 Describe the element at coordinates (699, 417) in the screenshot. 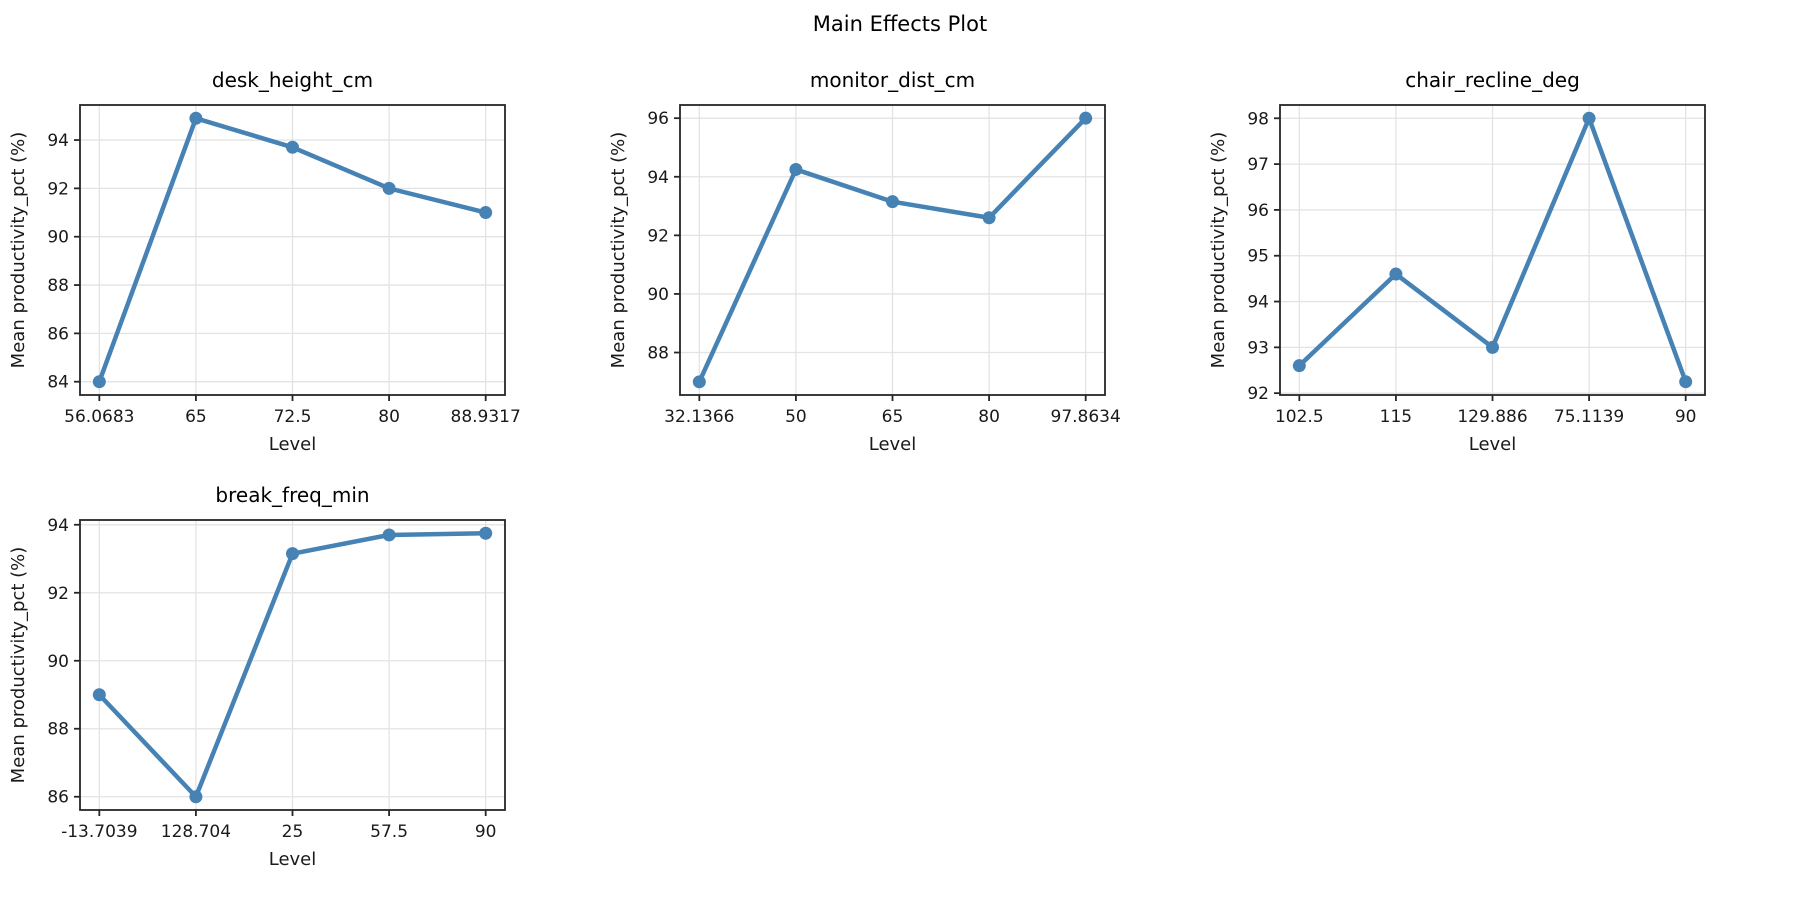

I see `x-tick-label: 32.1366` at that location.